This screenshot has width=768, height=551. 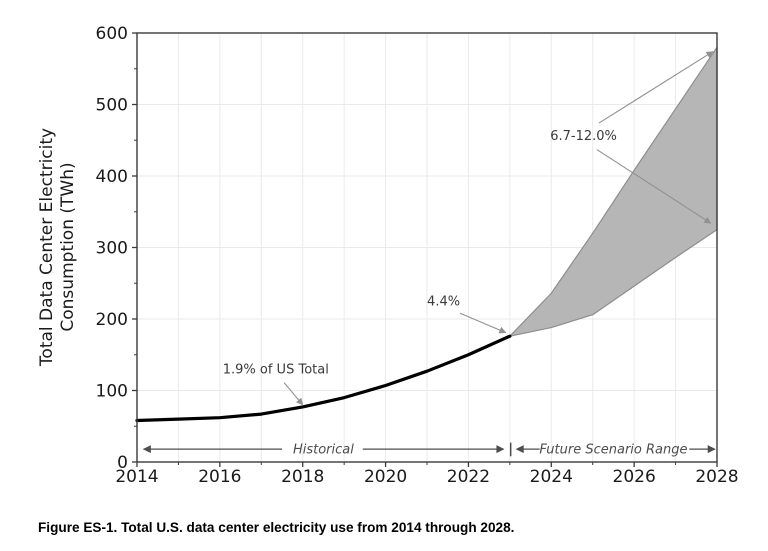 I want to click on x-tick-label: 2026, so click(x=634, y=477).